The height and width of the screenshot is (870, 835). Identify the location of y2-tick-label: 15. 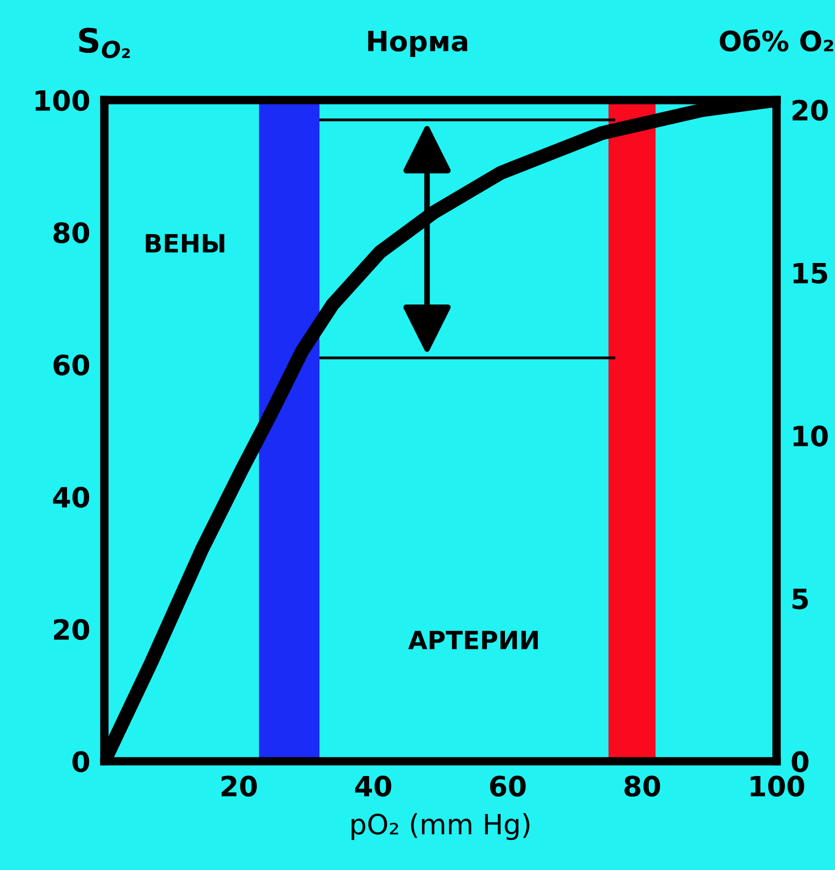
(811, 273).